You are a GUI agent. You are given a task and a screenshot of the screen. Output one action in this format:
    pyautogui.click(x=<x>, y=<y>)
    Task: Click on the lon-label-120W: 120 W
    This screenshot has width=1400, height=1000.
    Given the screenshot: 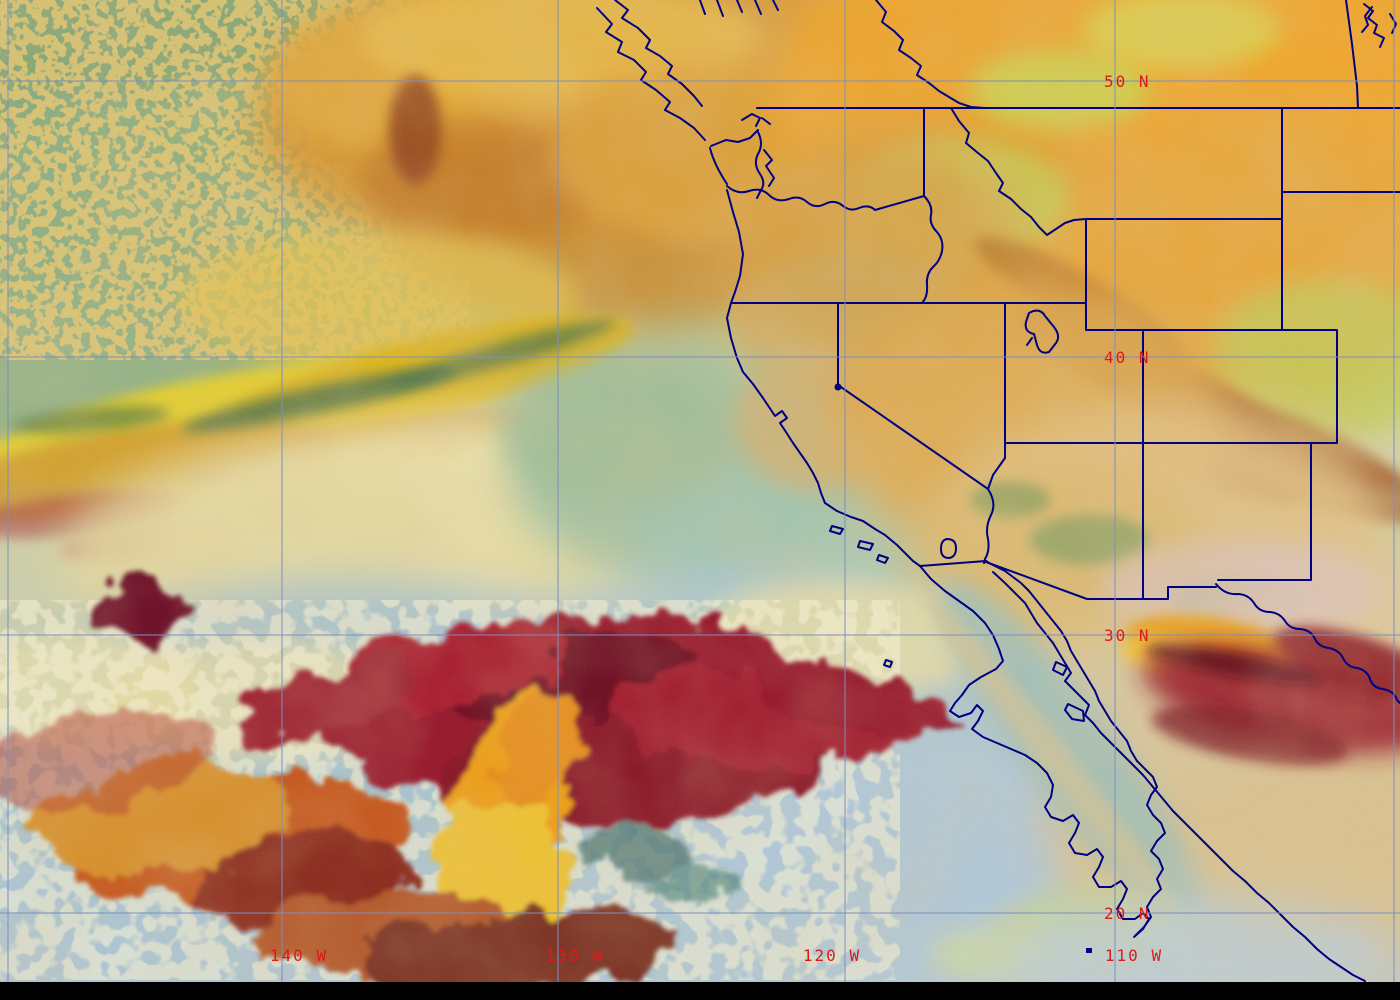 What is the action you would take?
    pyautogui.click(x=832, y=955)
    